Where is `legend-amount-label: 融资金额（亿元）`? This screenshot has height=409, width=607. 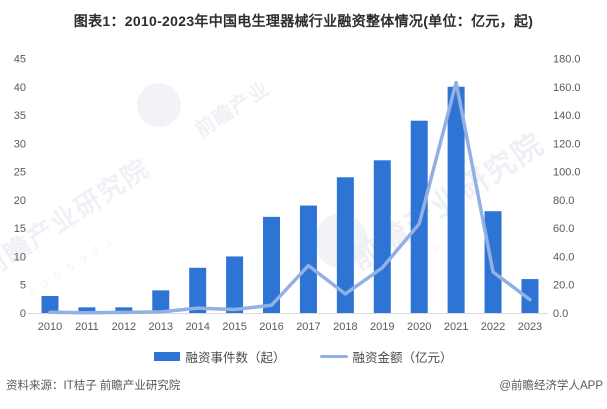 legend-amount-label: 融资金额（亿元） is located at coordinates (402, 358).